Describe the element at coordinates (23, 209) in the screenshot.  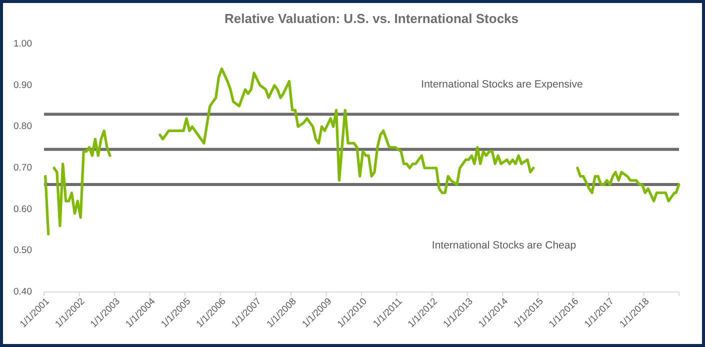
I see `y-tick-label: 0.60` at that location.